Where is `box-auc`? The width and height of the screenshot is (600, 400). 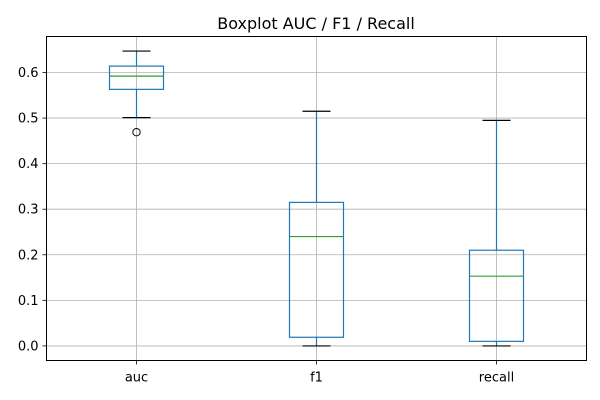 box-auc is located at coordinates (136, 93).